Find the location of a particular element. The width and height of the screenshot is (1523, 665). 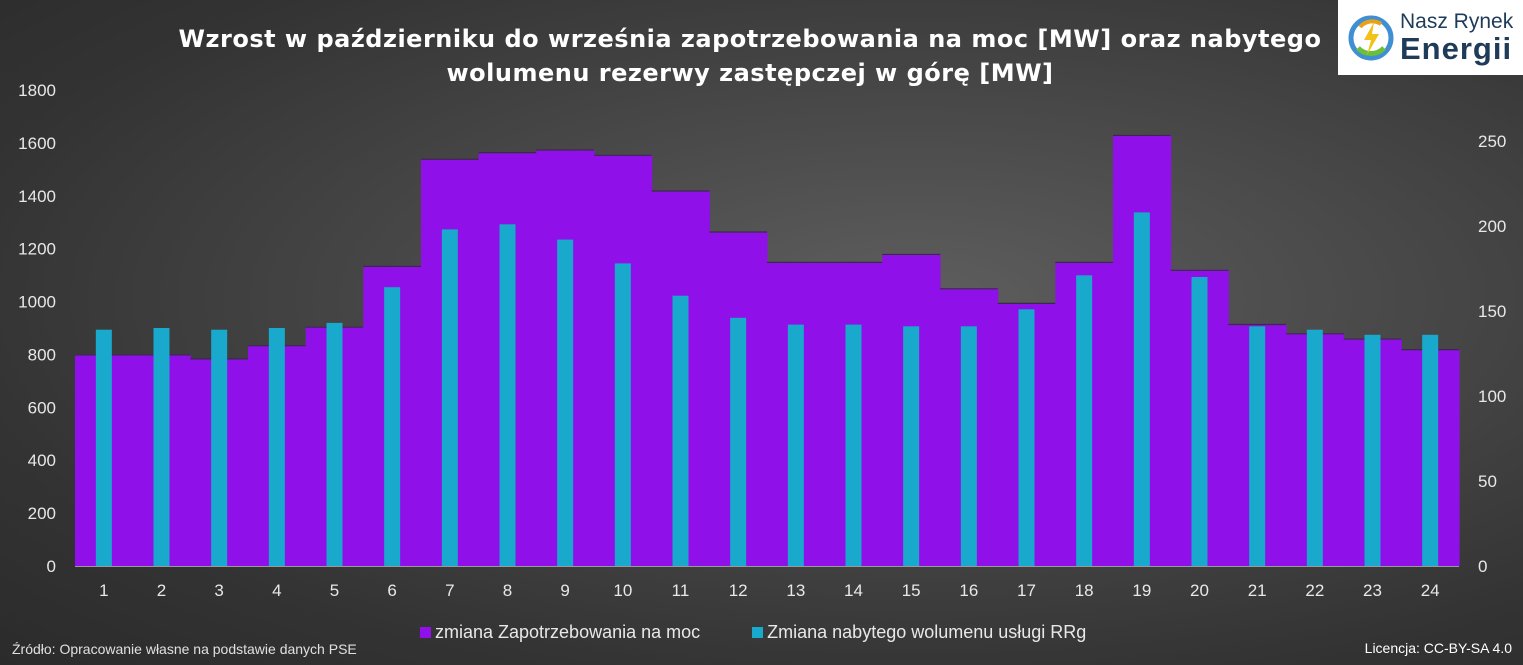

logo-line2: Energii is located at coordinates (1456, 48).